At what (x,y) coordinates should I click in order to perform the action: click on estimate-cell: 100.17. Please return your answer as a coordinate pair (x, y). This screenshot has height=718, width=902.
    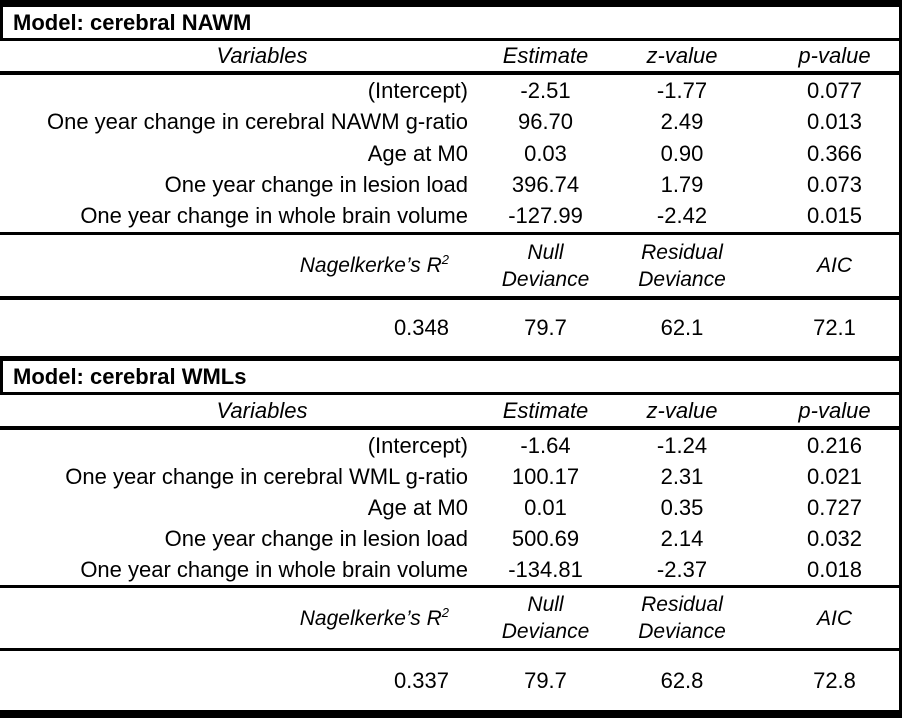
    Looking at the image, I should click on (545, 476).